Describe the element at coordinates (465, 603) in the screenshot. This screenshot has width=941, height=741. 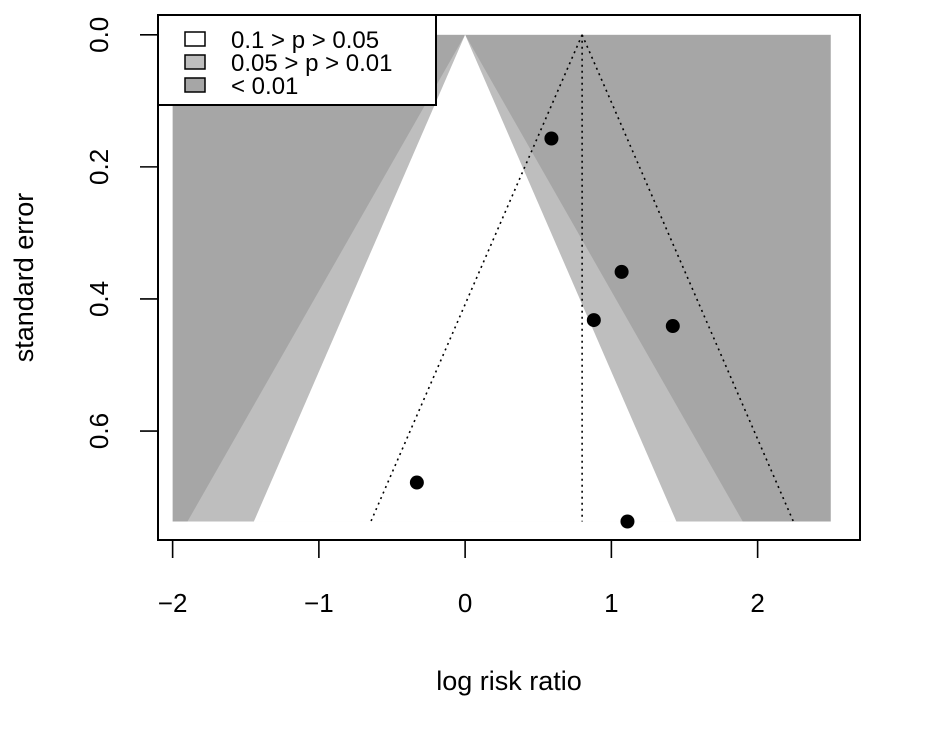
I see `x-tick-label: 0` at that location.